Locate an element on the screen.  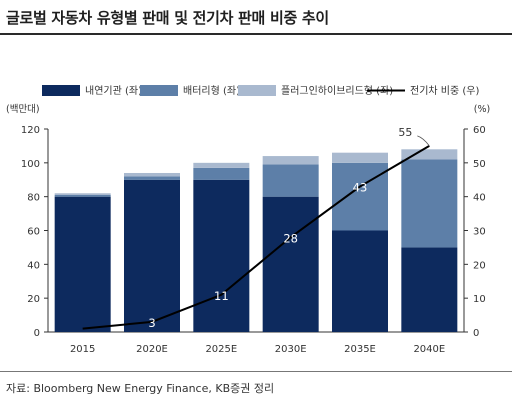
share-data-label: 11 is located at coordinates (221, 296).